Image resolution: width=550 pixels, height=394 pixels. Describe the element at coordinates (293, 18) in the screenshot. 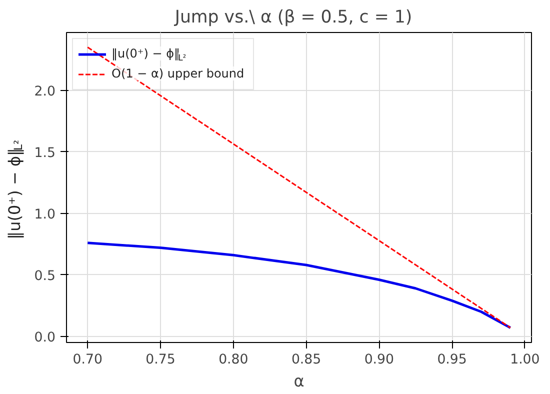

I see `chart-title: Jump vs.\ α (β = 0.5, c = 1)` at that location.